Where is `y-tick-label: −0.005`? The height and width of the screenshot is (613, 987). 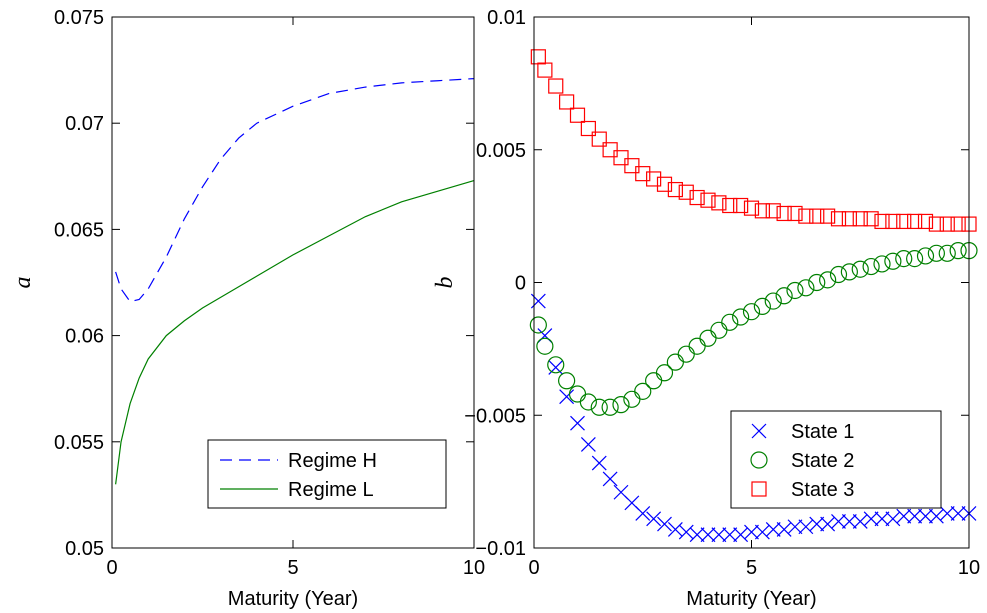
y-tick-label: −0.005 is located at coordinates (495, 416).